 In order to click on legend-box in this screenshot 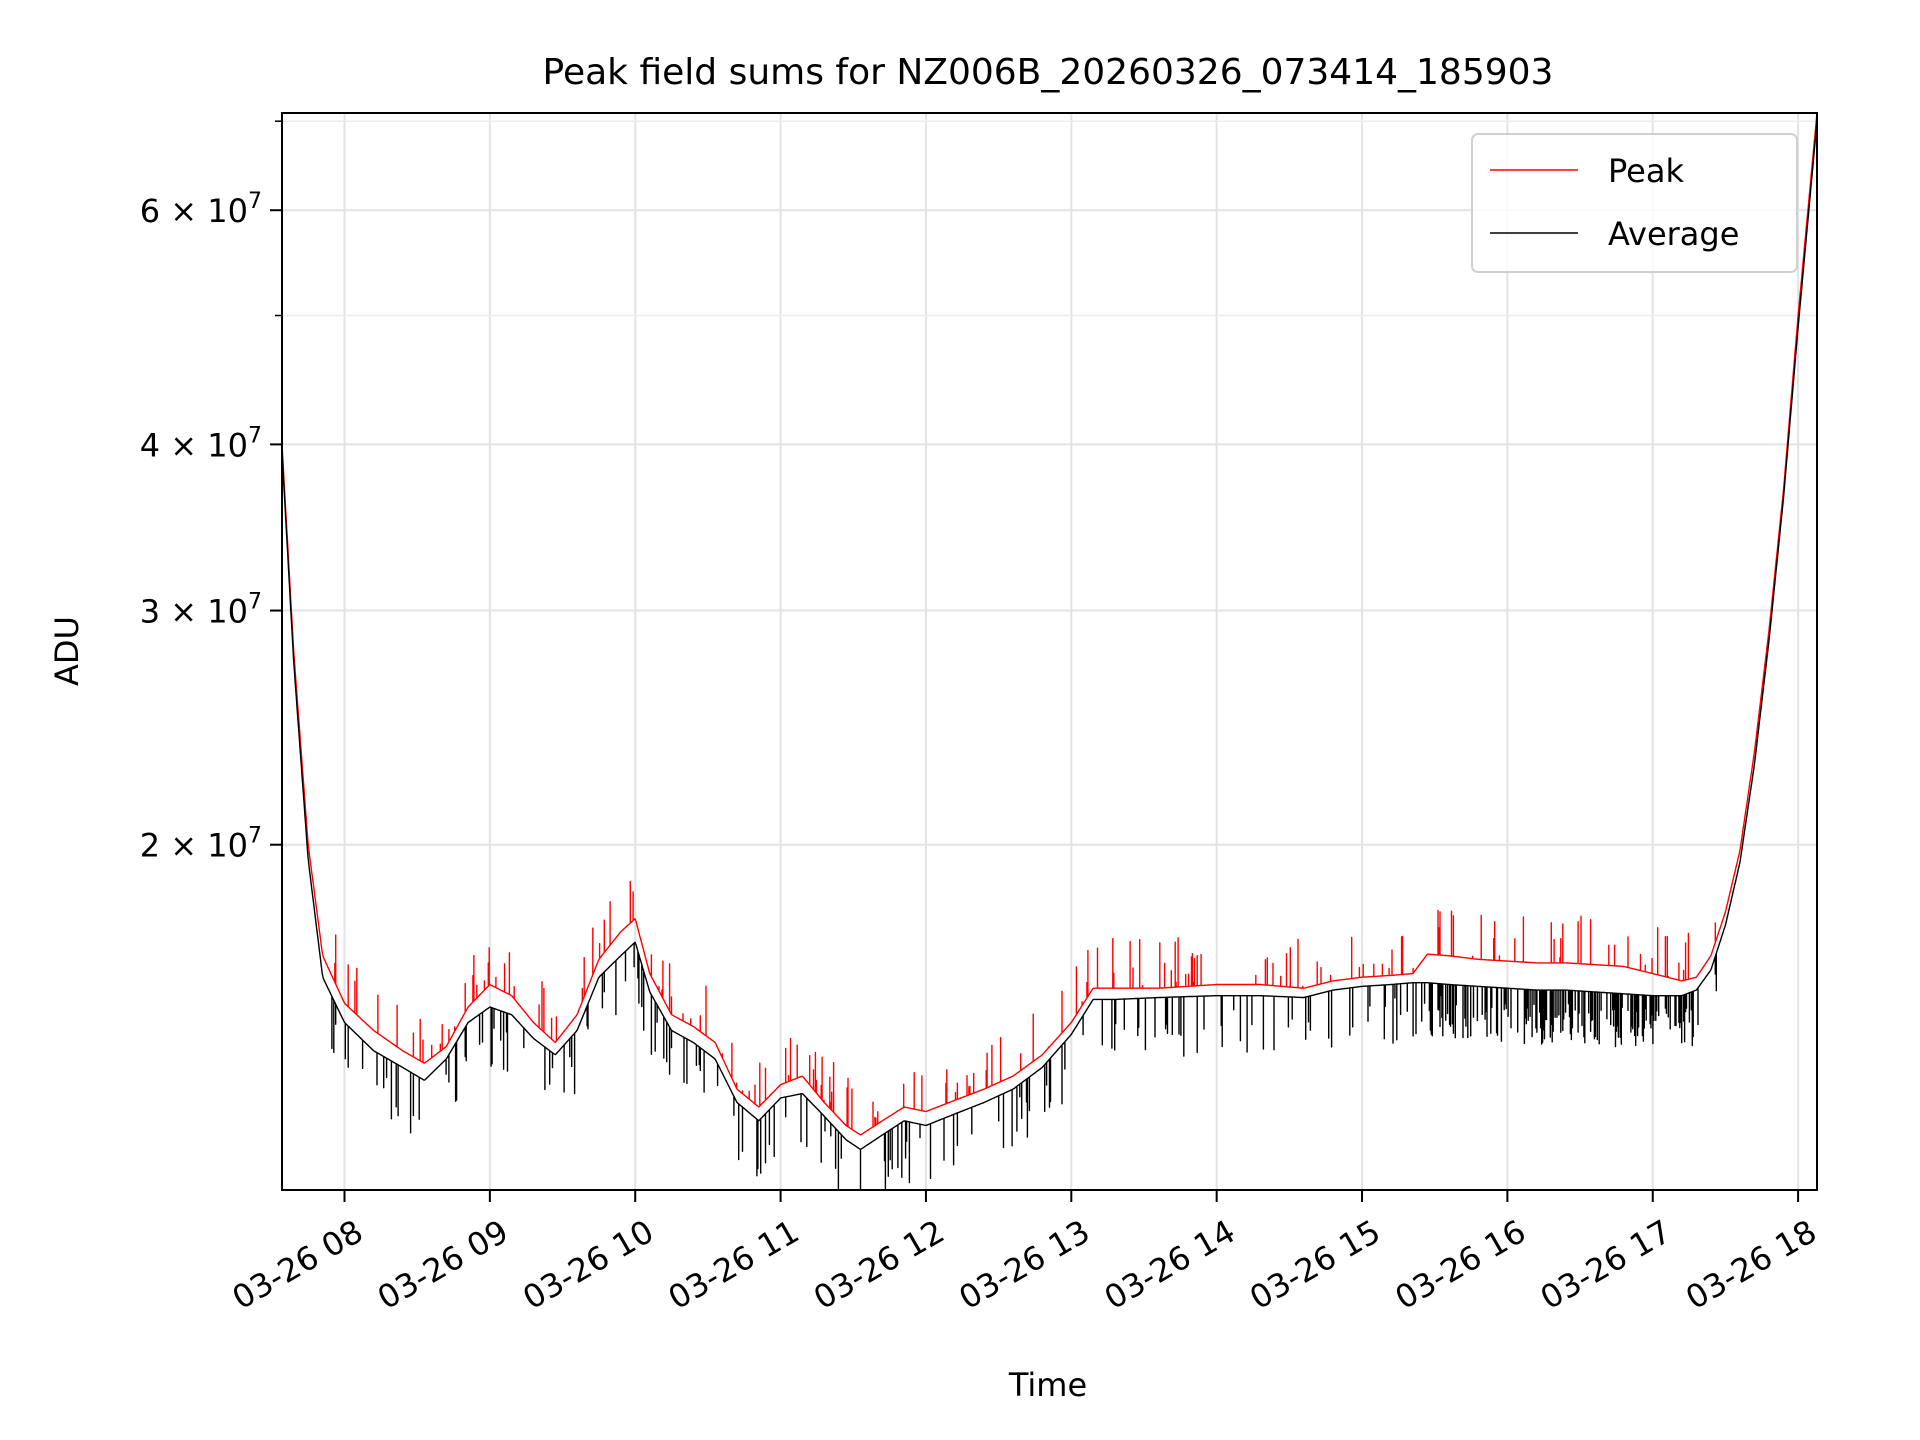, I will do `click(1634, 203)`.